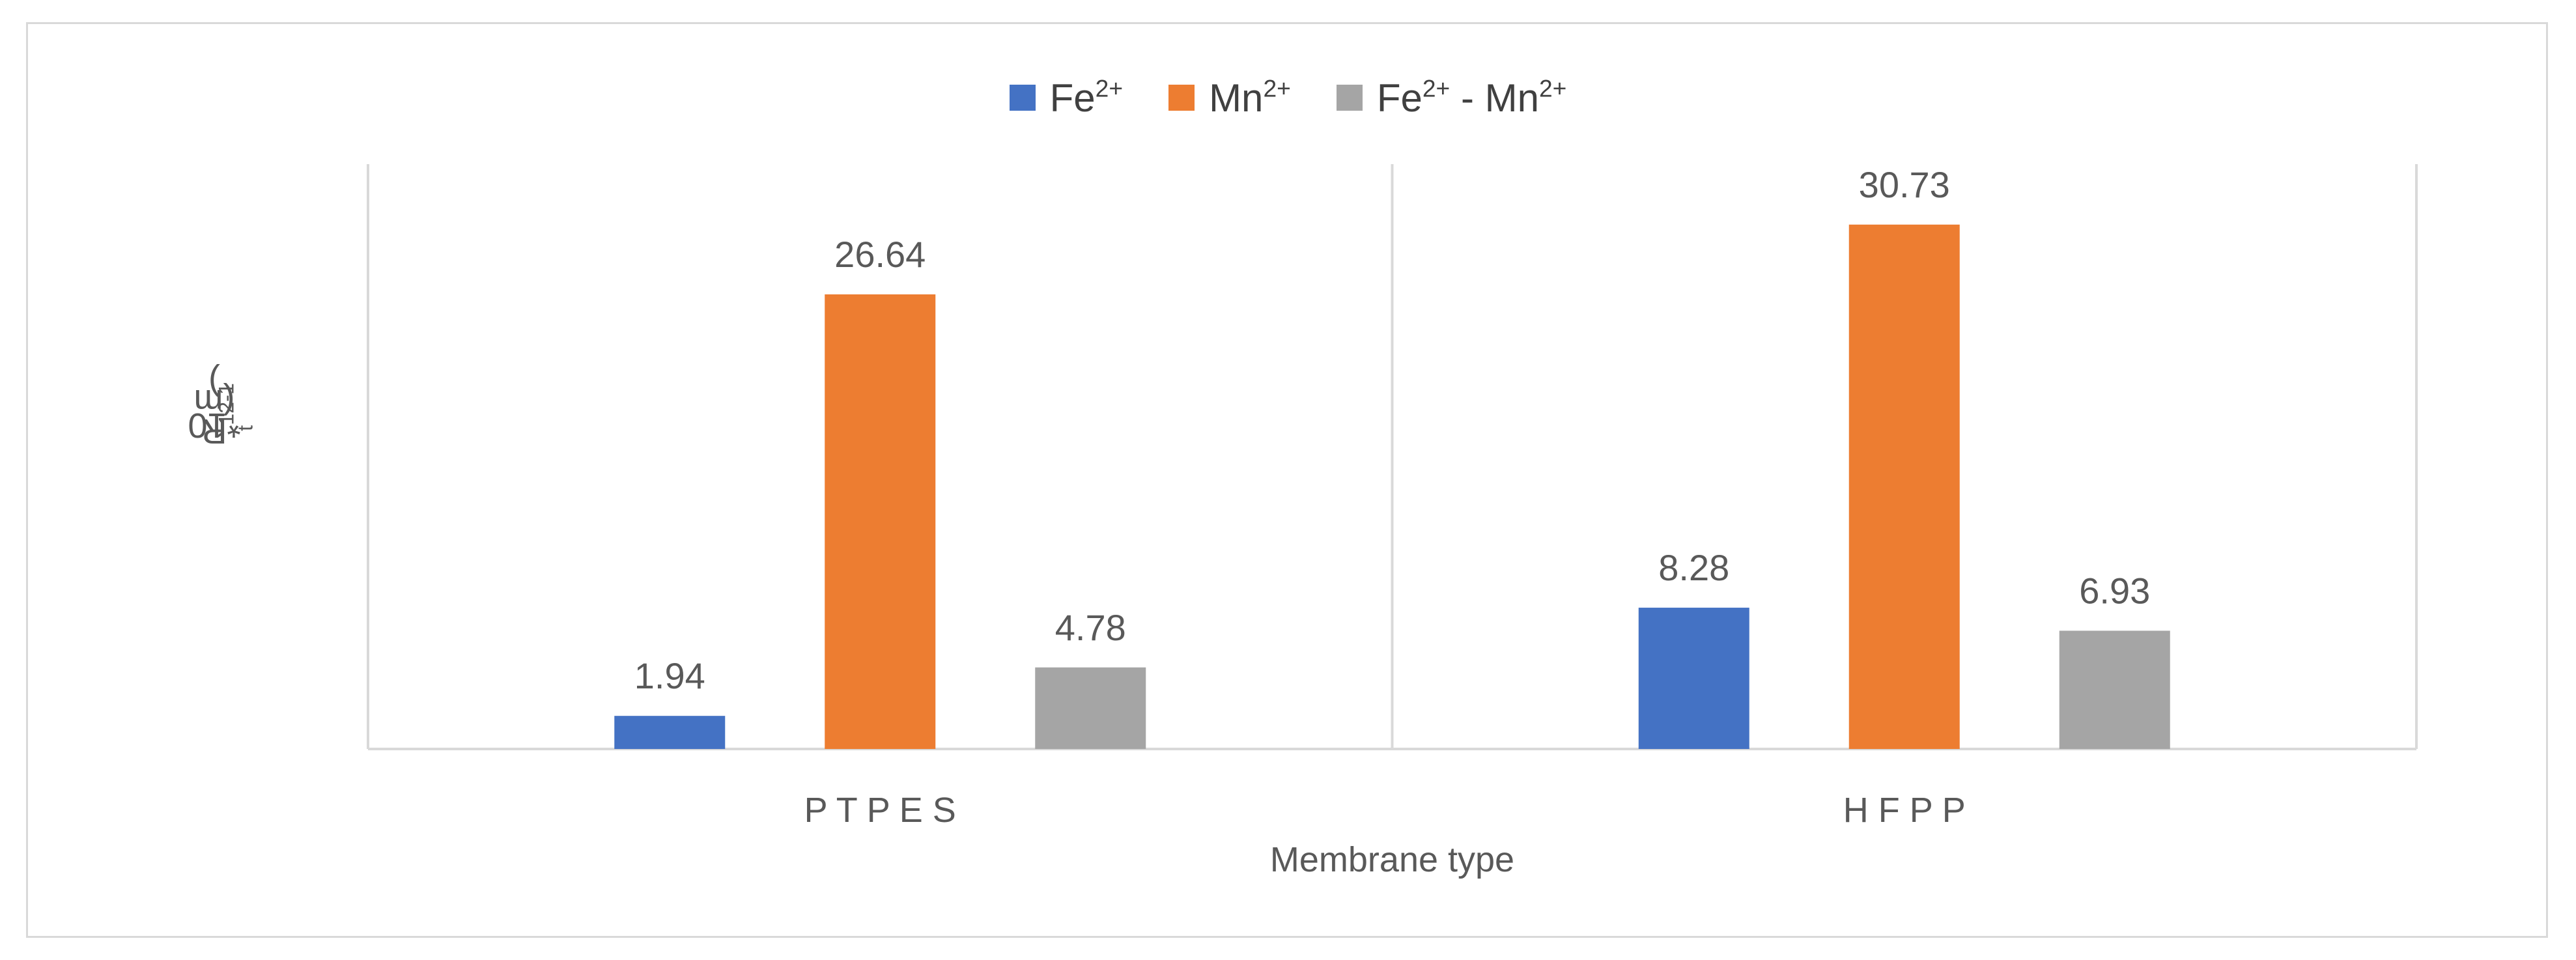 This screenshot has height=960, width=2576. I want to click on legend-item-mn: Mn2+, so click(1229, 98).